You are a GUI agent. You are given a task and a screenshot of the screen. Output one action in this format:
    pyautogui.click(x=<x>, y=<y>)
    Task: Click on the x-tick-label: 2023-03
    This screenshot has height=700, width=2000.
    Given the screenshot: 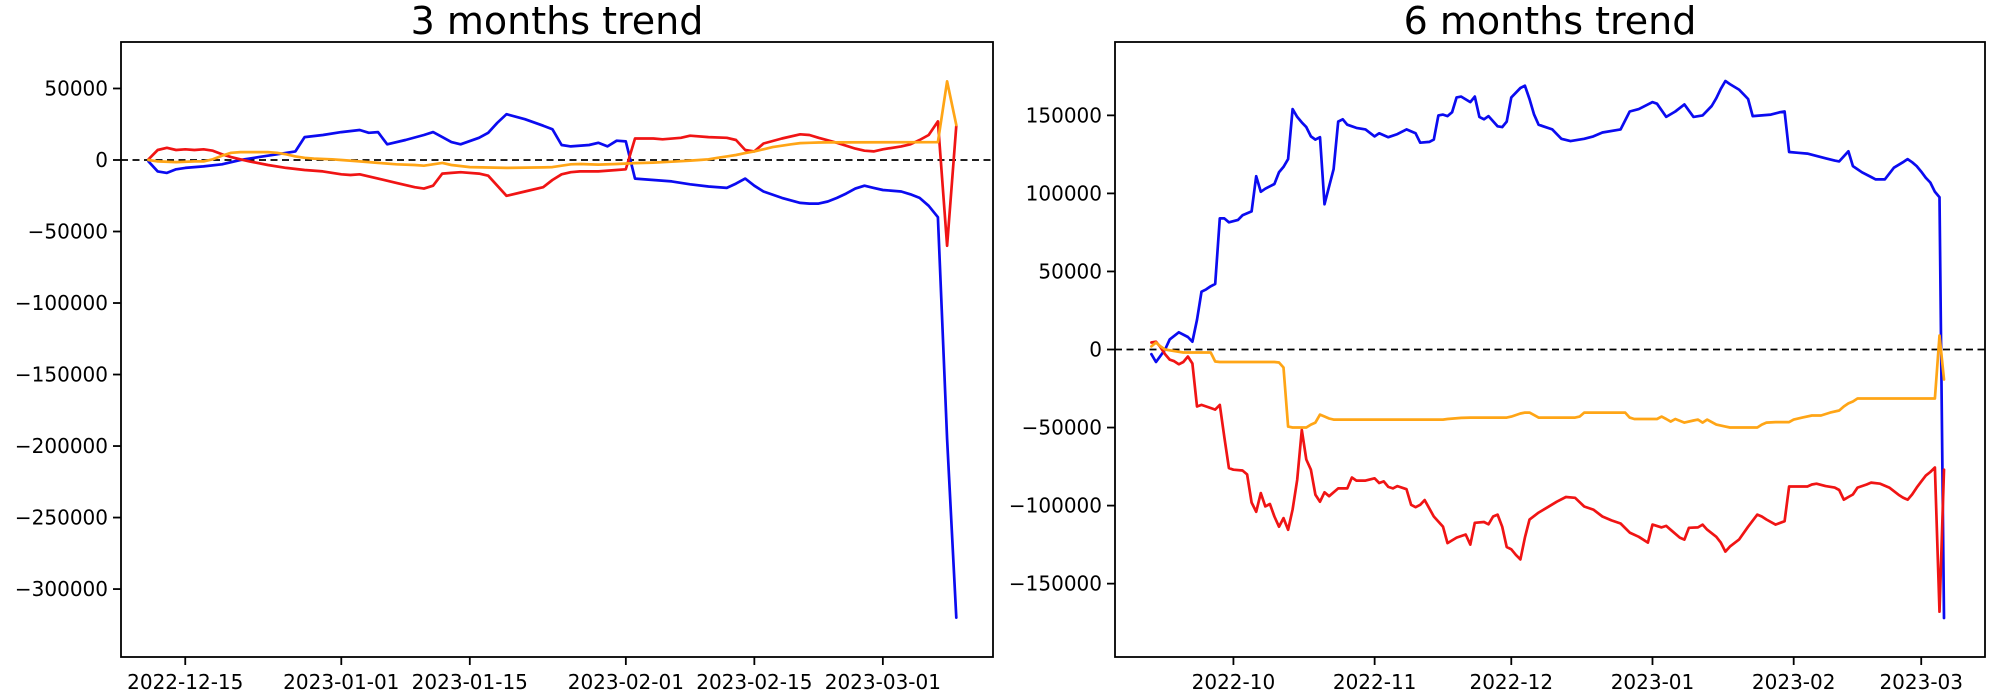 What is the action you would take?
    pyautogui.click(x=1921, y=682)
    